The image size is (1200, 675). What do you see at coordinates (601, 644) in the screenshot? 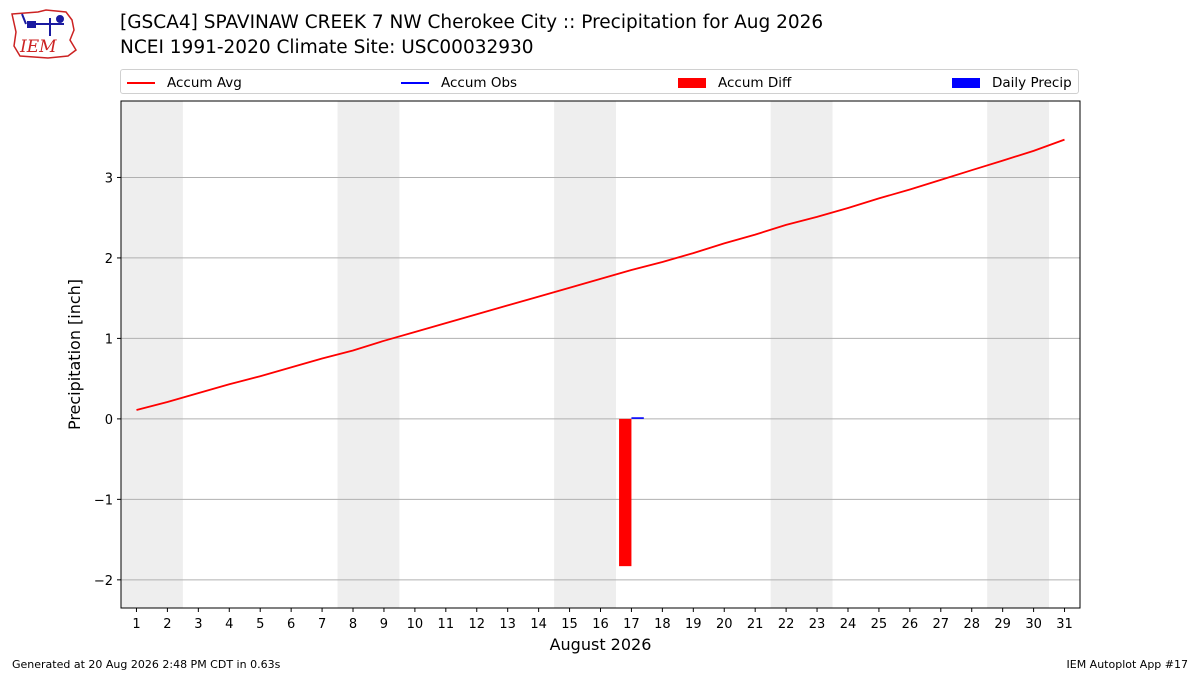
I see `x-axis-label: August 2026` at bounding box center [601, 644].